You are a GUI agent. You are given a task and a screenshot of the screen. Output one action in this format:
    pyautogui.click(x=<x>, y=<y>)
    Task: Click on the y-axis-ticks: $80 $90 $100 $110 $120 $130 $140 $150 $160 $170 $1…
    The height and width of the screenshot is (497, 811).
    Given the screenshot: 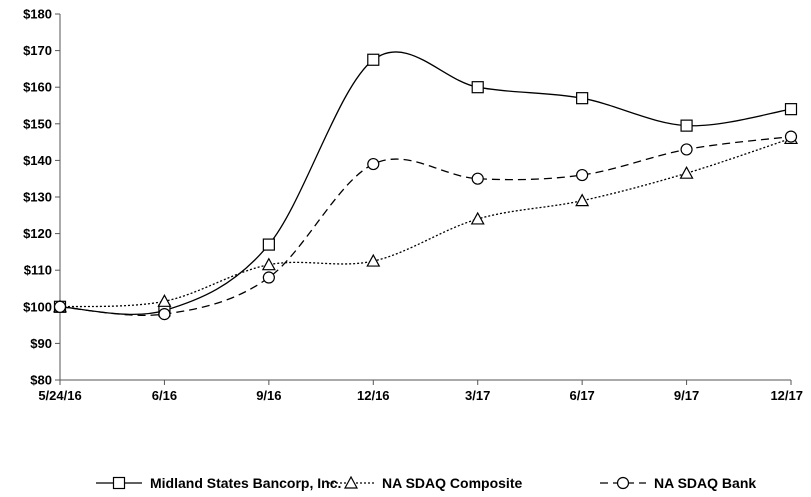 What is the action you would take?
    pyautogui.click(x=41, y=197)
    